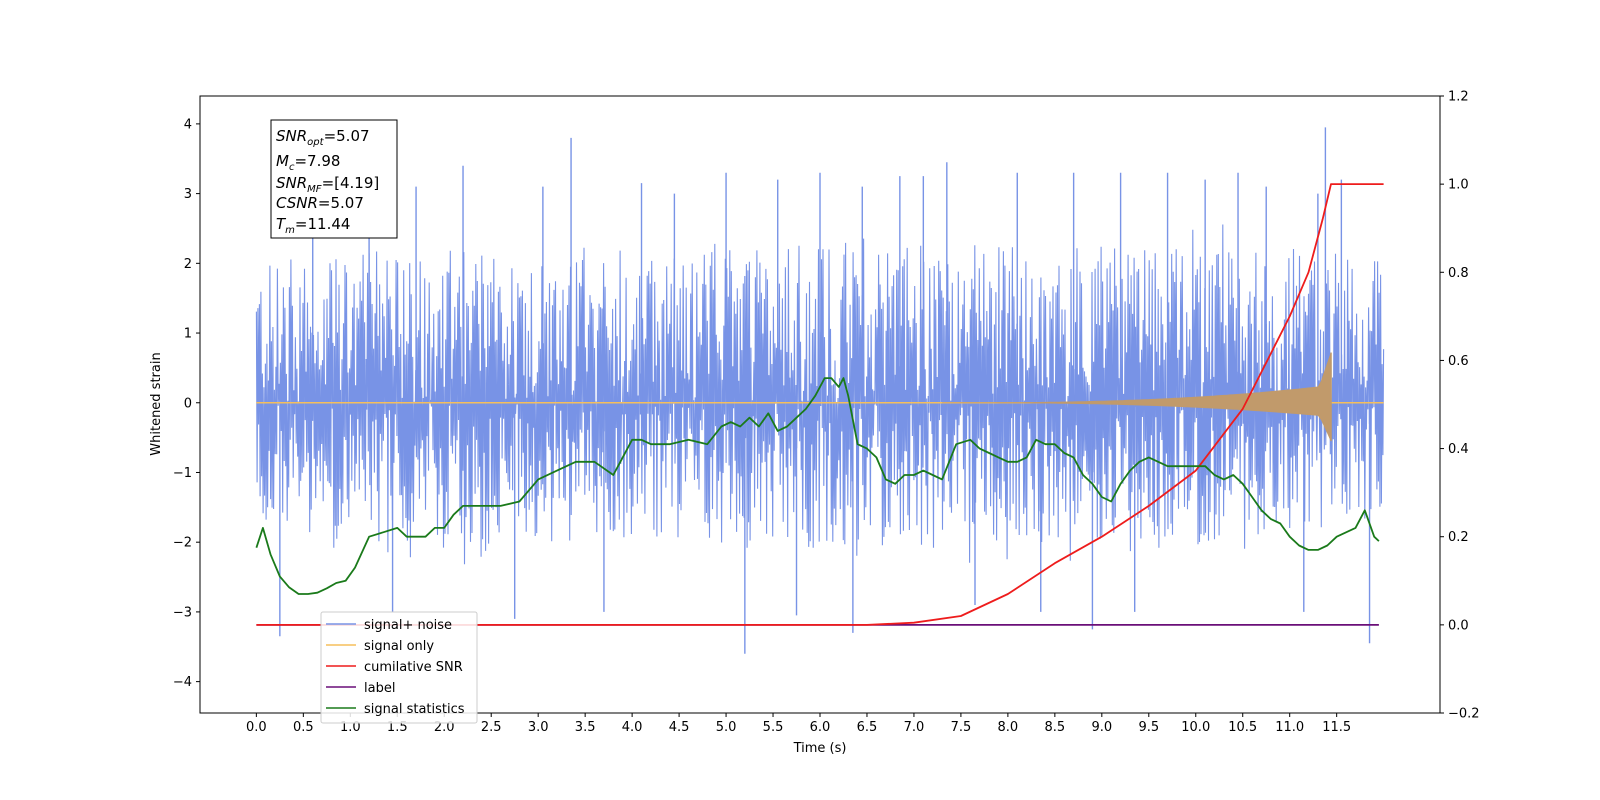  What do you see at coordinates (397, 727) in the screenshot?
I see `x-tick-label: 1.5` at bounding box center [397, 727].